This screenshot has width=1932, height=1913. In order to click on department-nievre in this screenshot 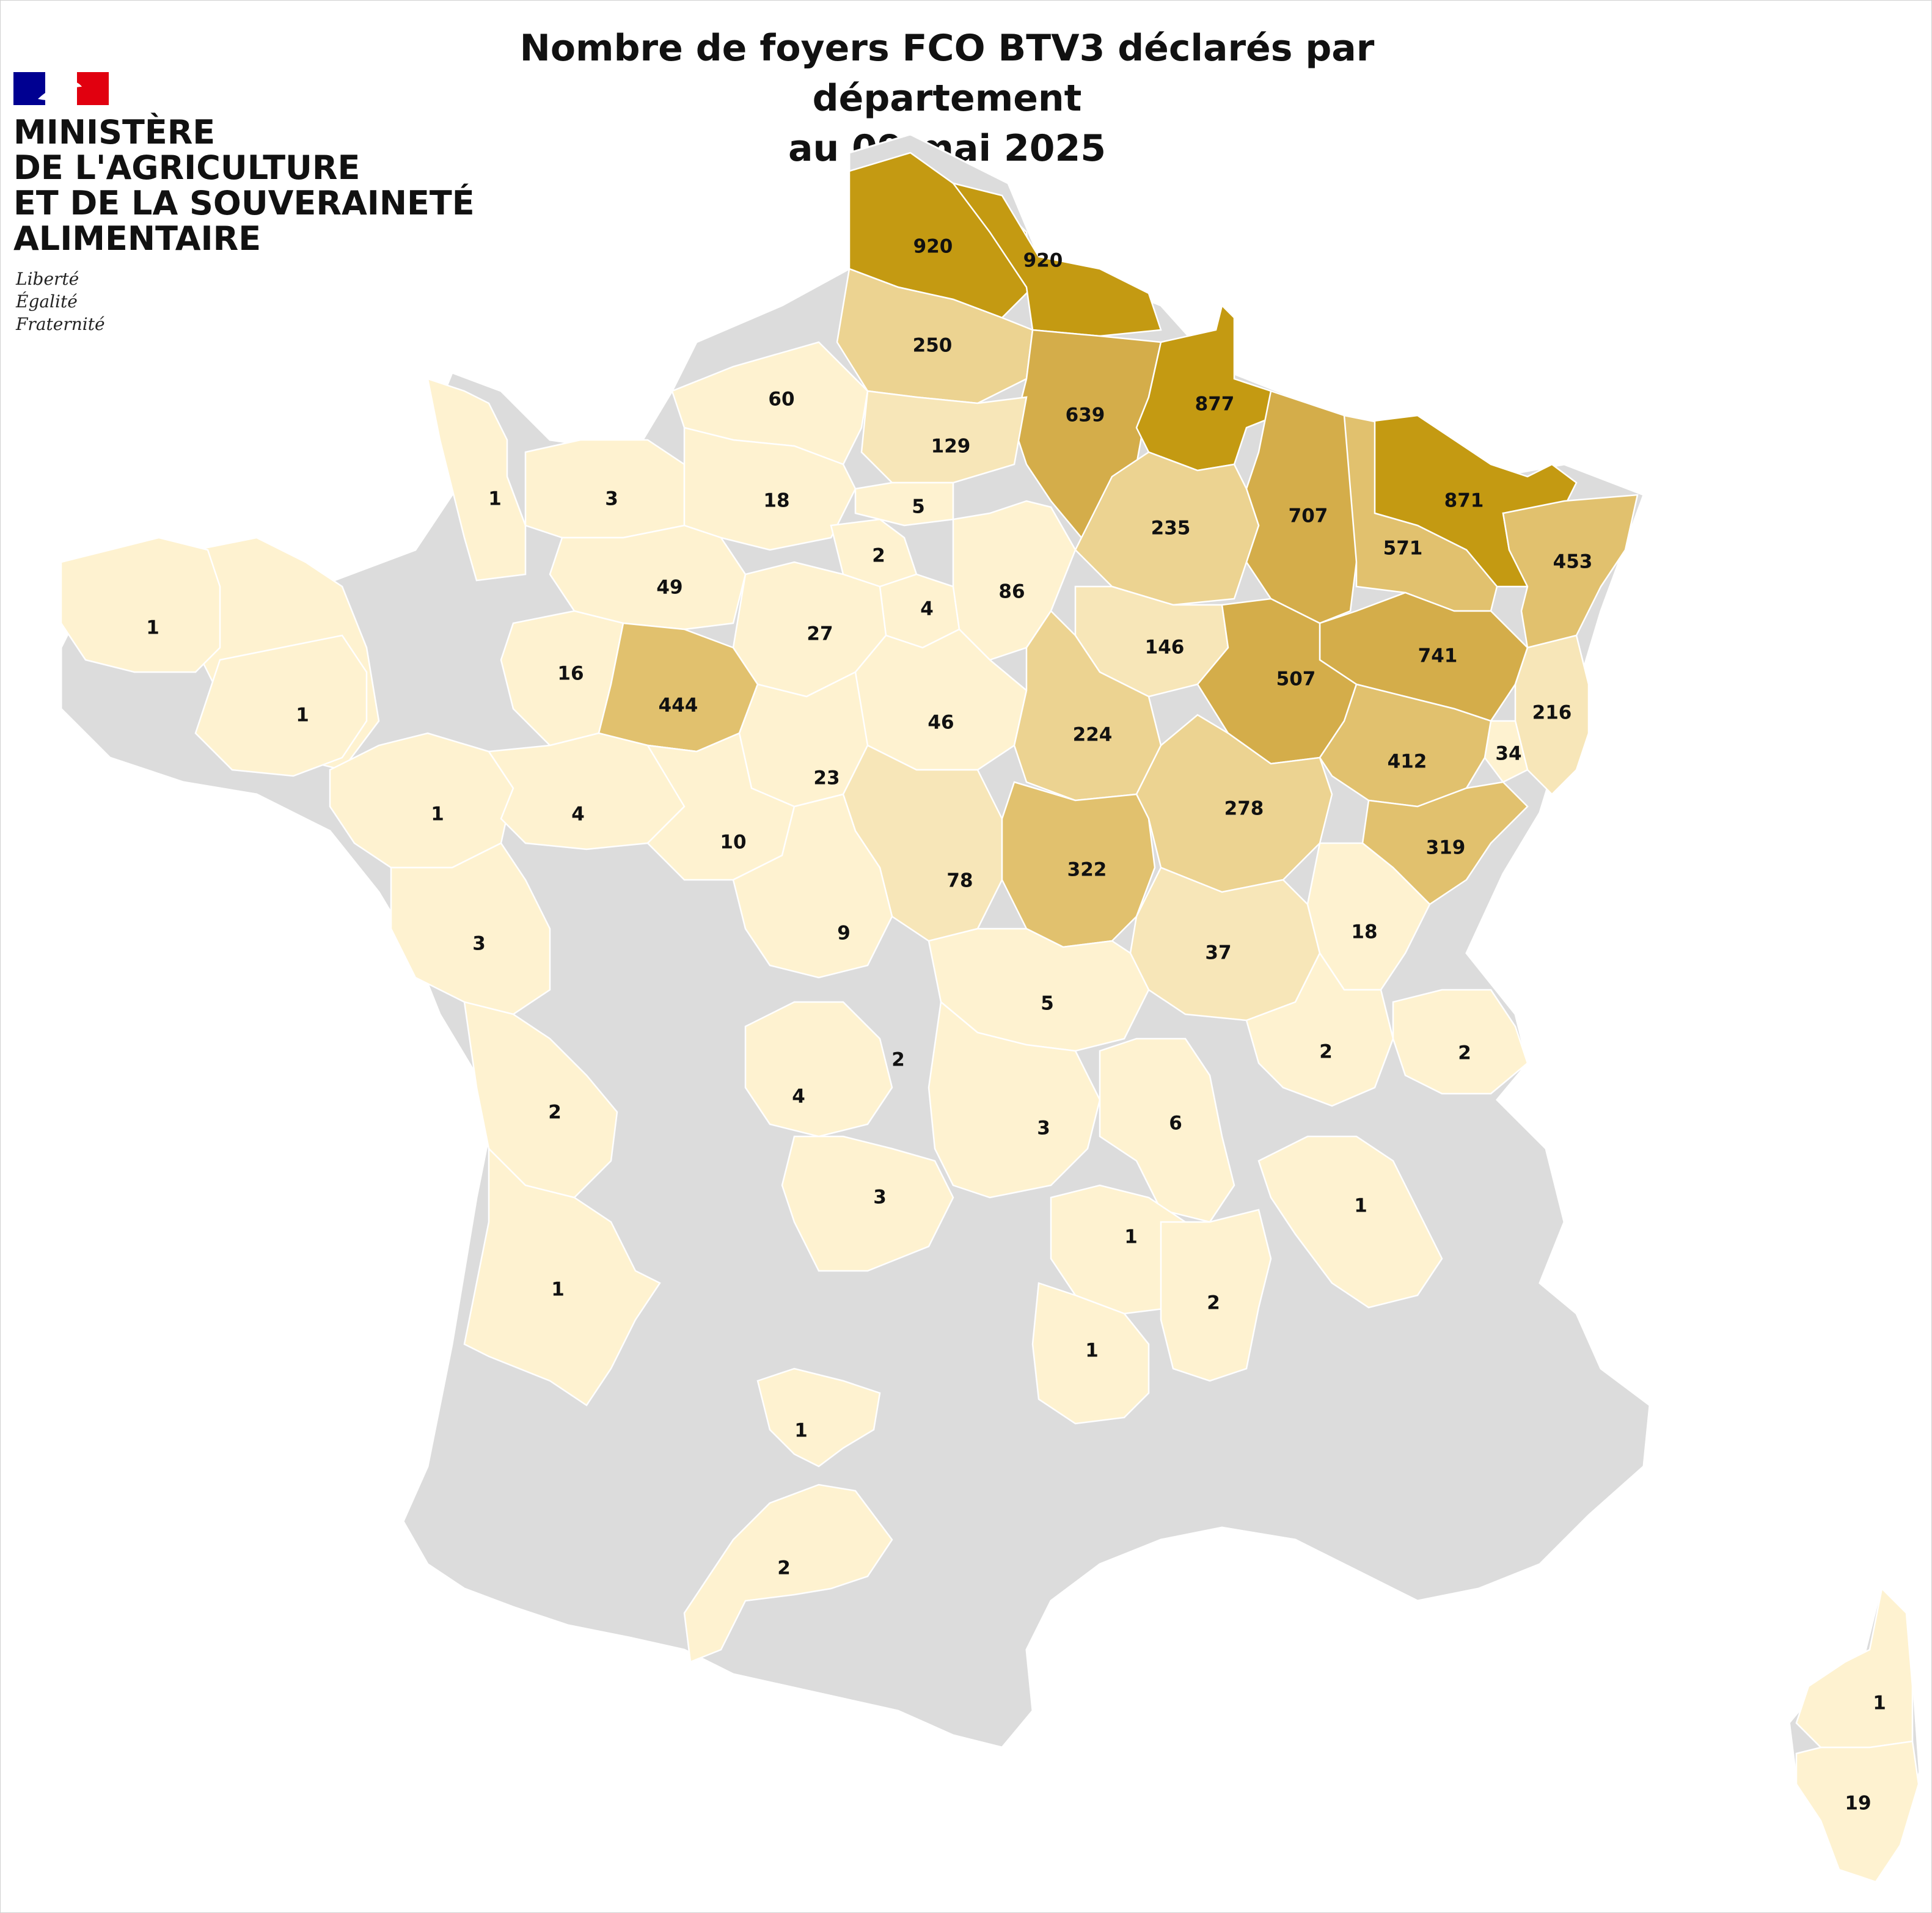, I will do `click(1078, 864)`.